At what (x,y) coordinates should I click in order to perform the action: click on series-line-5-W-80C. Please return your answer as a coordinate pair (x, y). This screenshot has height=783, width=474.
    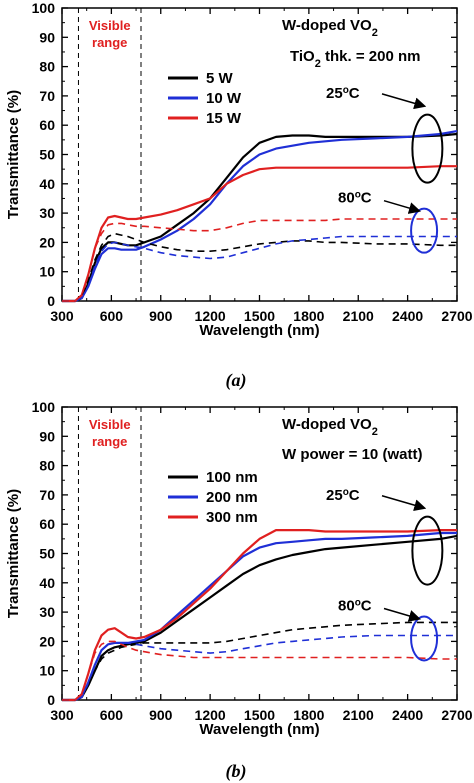
    Looking at the image, I should click on (259, 267).